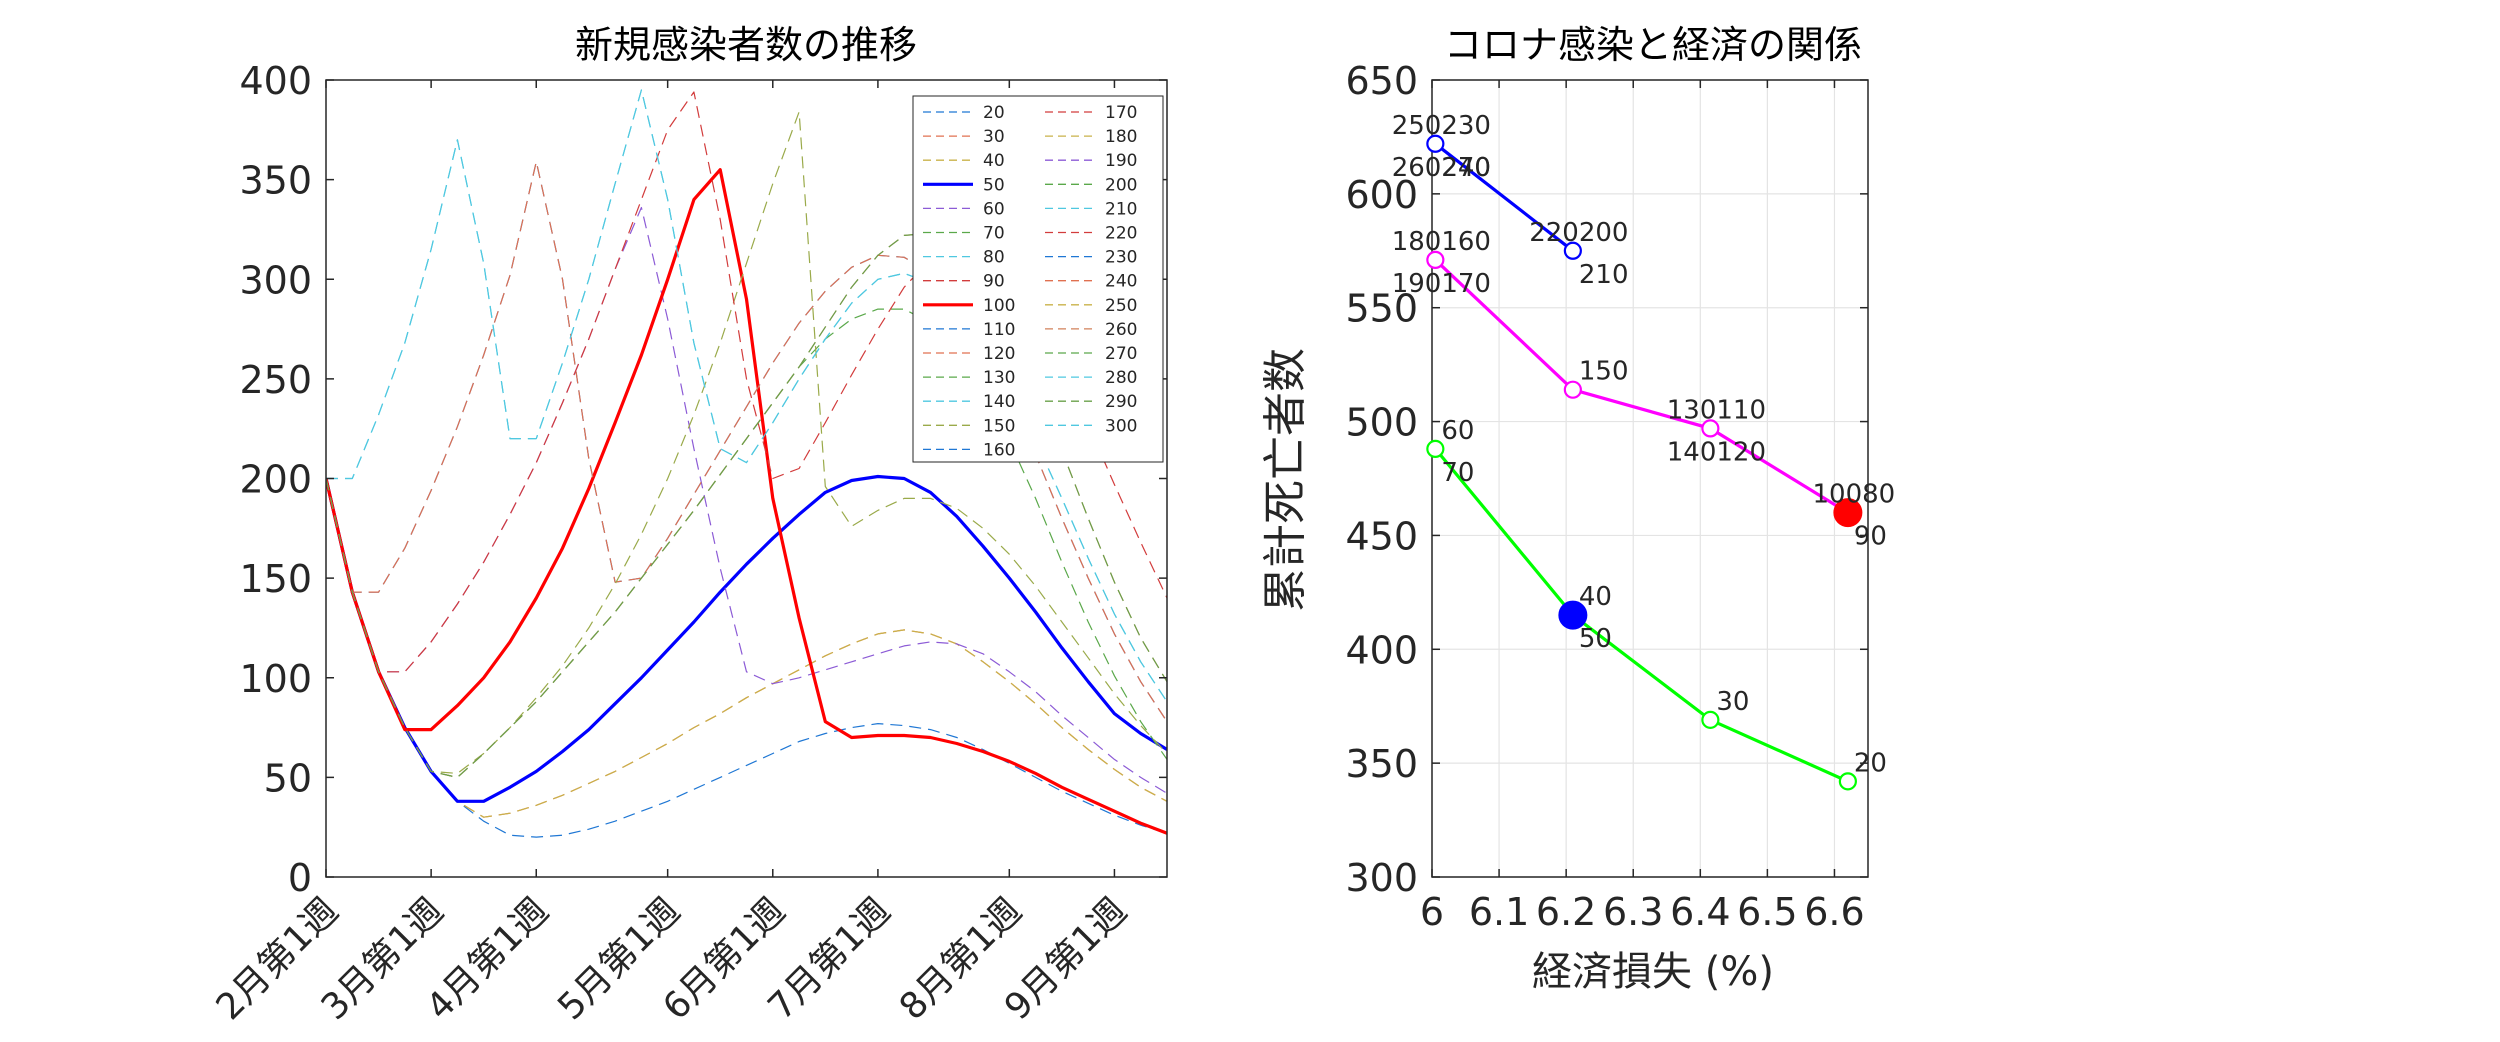 The width and height of the screenshot is (2500, 1042). Describe the element at coordinates (1121, 330) in the screenshot. I see `left-legend-label: 260` at that location.